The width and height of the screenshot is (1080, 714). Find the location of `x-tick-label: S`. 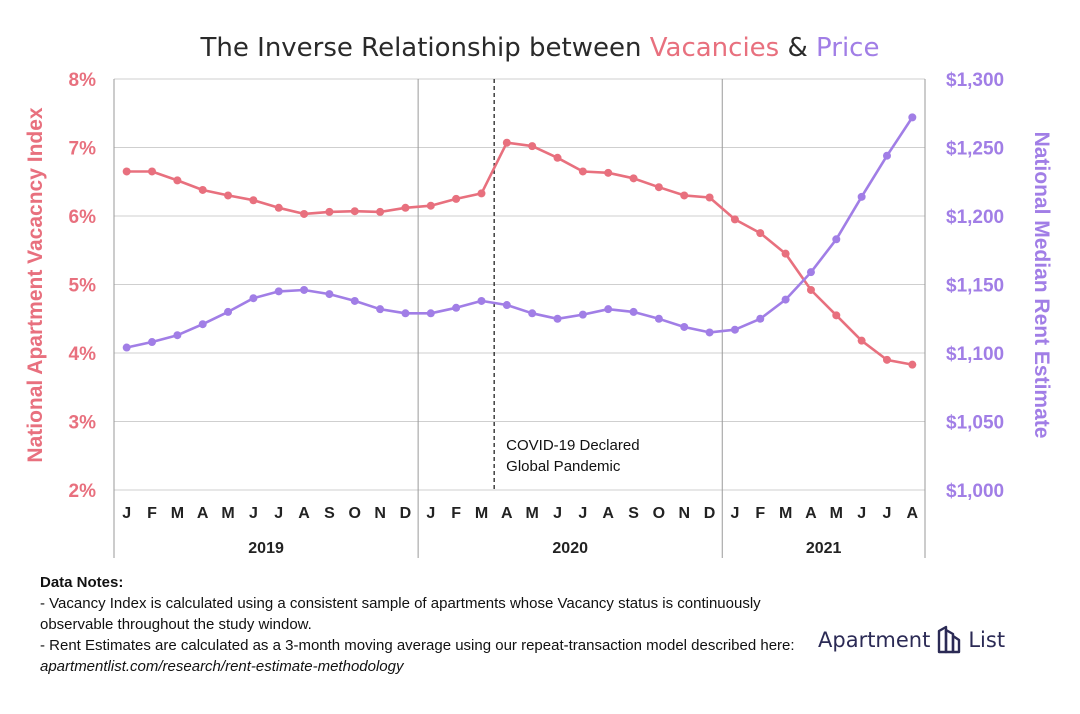

x-tick-label: S is located at coordinates (633, 513).